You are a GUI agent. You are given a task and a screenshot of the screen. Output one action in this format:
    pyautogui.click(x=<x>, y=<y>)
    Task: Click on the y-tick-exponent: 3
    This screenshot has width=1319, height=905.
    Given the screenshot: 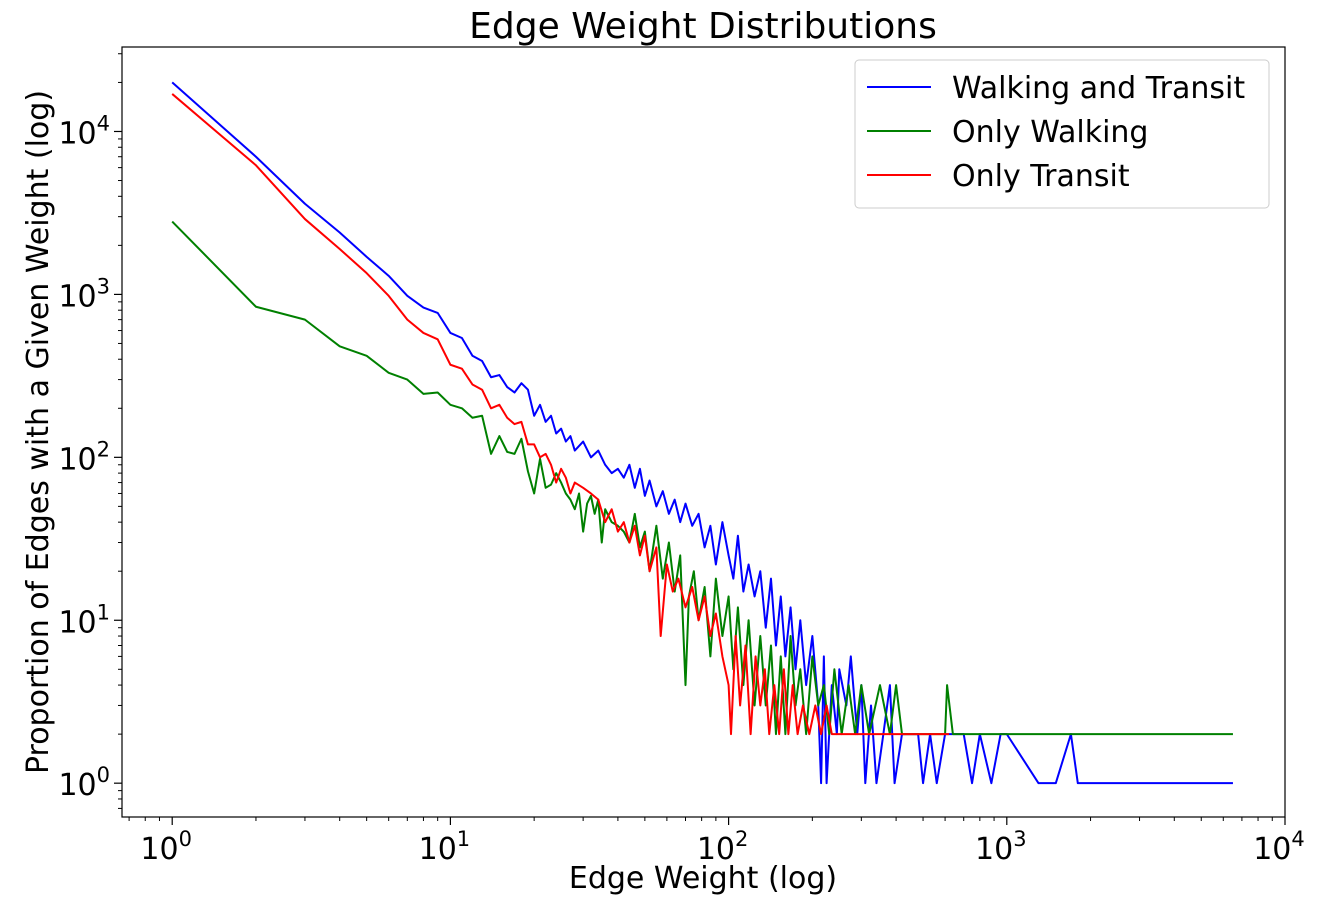 What is the action you would take?
    pyautogui.click(x=103, y=286)
    